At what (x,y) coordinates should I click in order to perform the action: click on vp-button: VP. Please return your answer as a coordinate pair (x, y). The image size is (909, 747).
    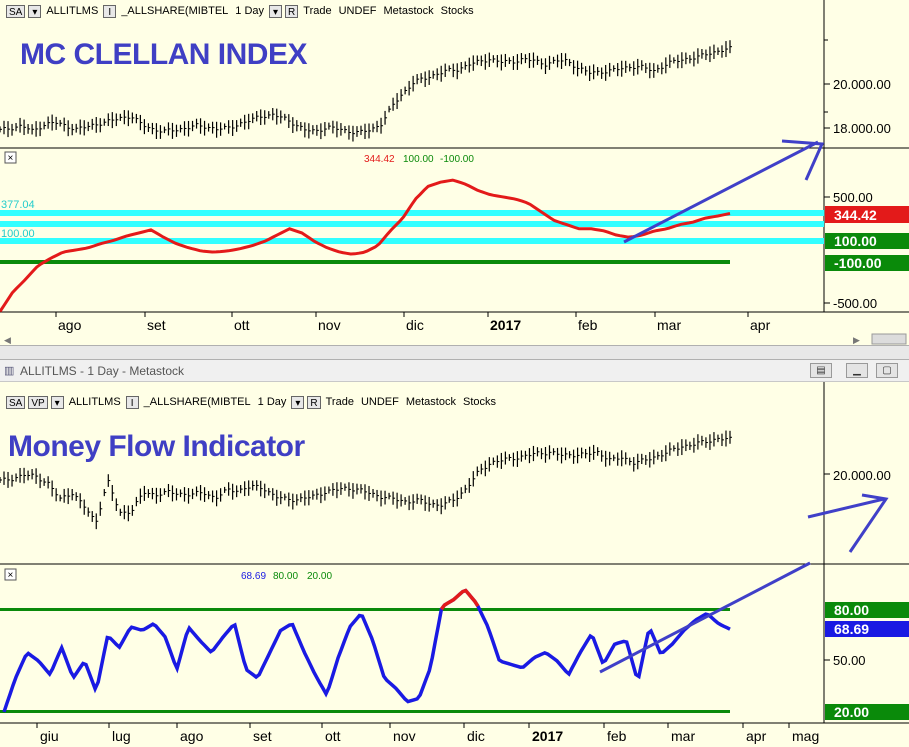
    Looking at the image, I should click on (38, 402).